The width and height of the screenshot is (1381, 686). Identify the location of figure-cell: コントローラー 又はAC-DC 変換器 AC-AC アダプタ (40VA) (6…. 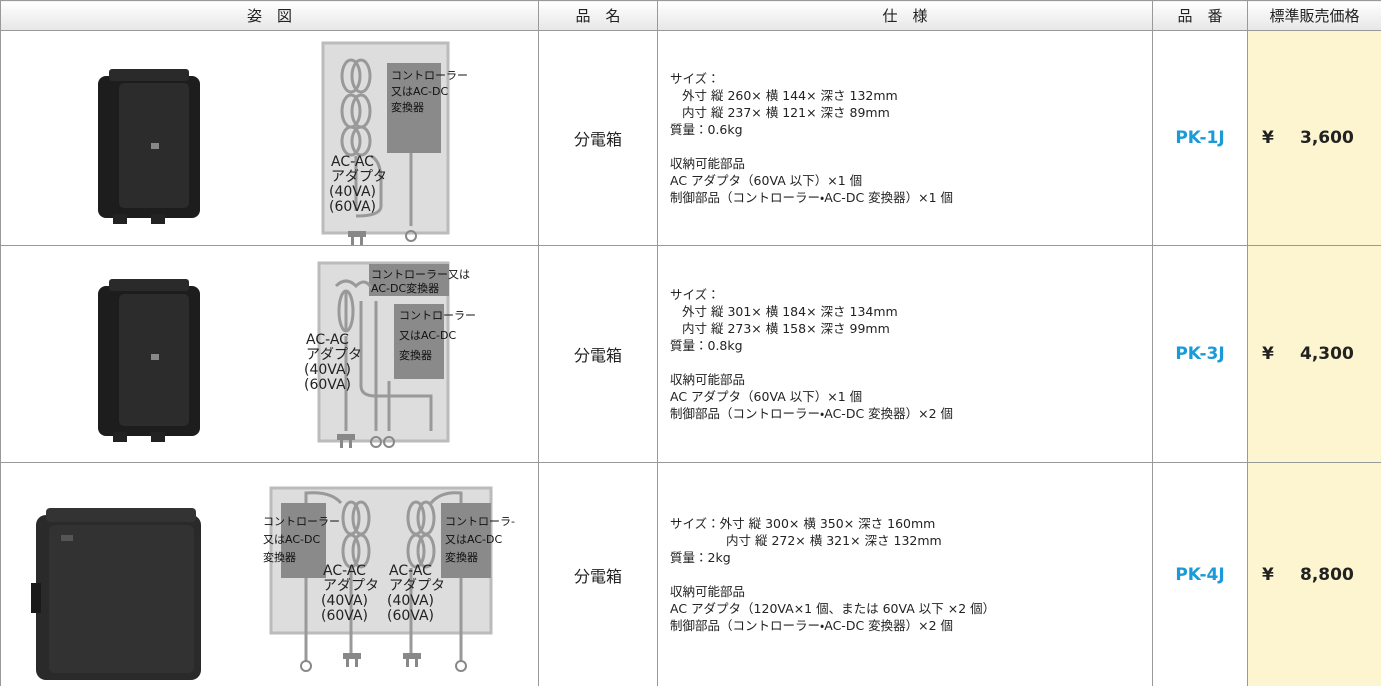
(269, 138).